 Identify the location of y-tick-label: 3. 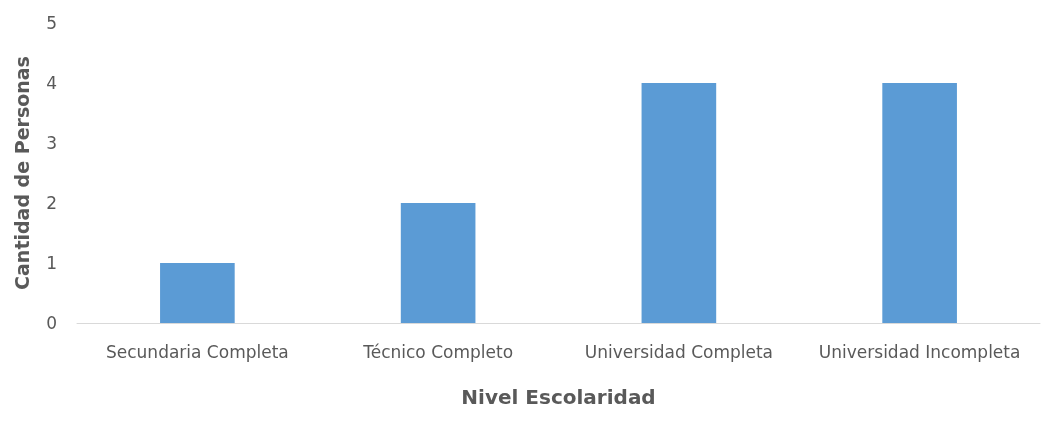
(51, 143).